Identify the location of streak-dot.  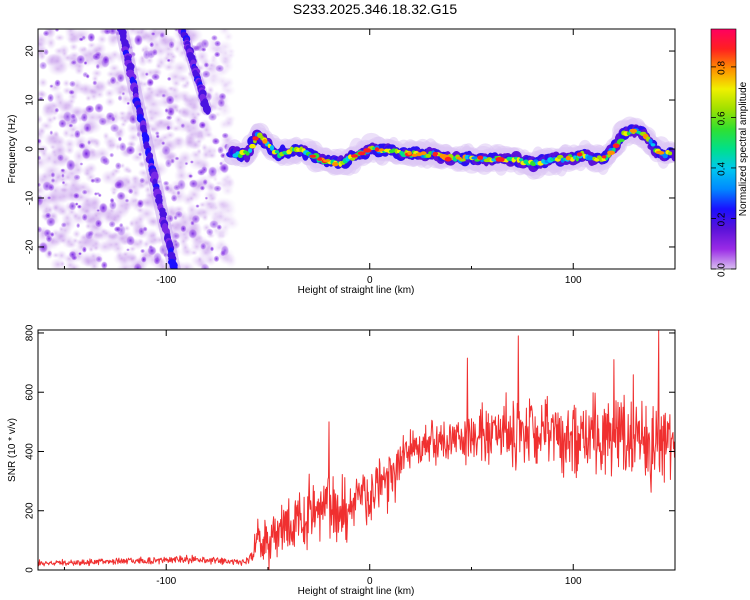
(175, 266).